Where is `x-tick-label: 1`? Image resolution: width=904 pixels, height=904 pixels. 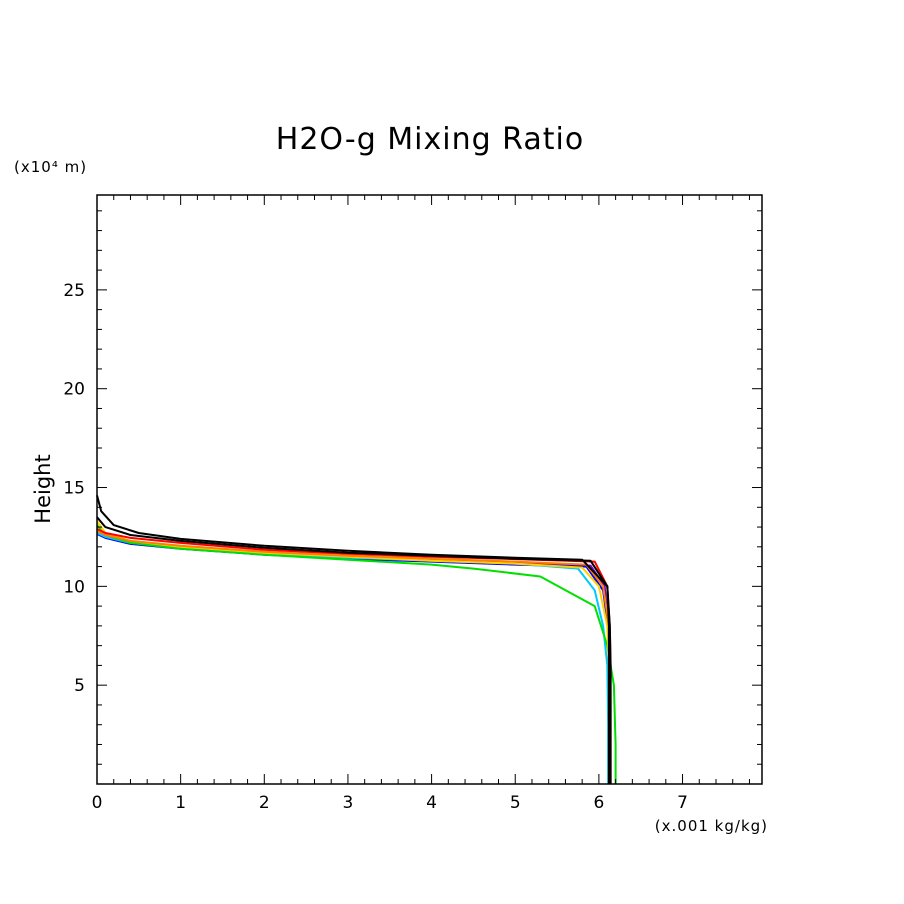 x-tick-label: 1 is located at coordinates (180, 803).